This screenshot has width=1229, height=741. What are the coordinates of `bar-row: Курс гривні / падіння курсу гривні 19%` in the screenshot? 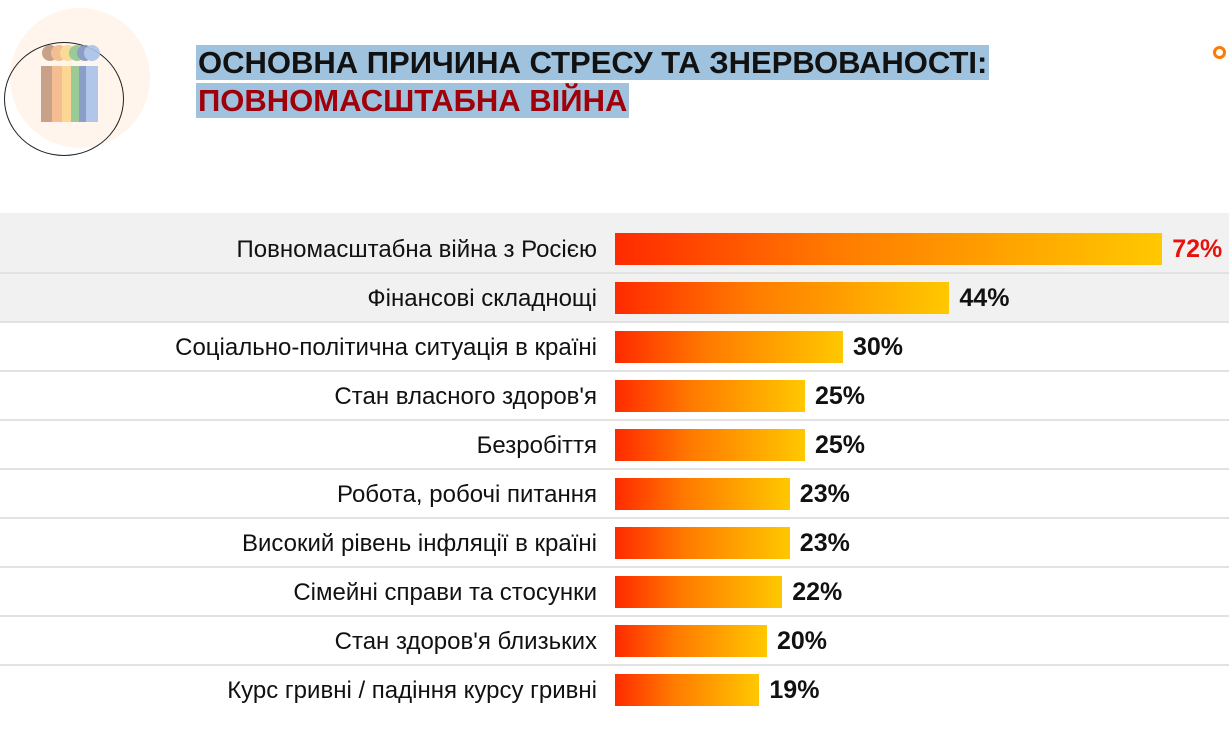 It's located at (614, 690).